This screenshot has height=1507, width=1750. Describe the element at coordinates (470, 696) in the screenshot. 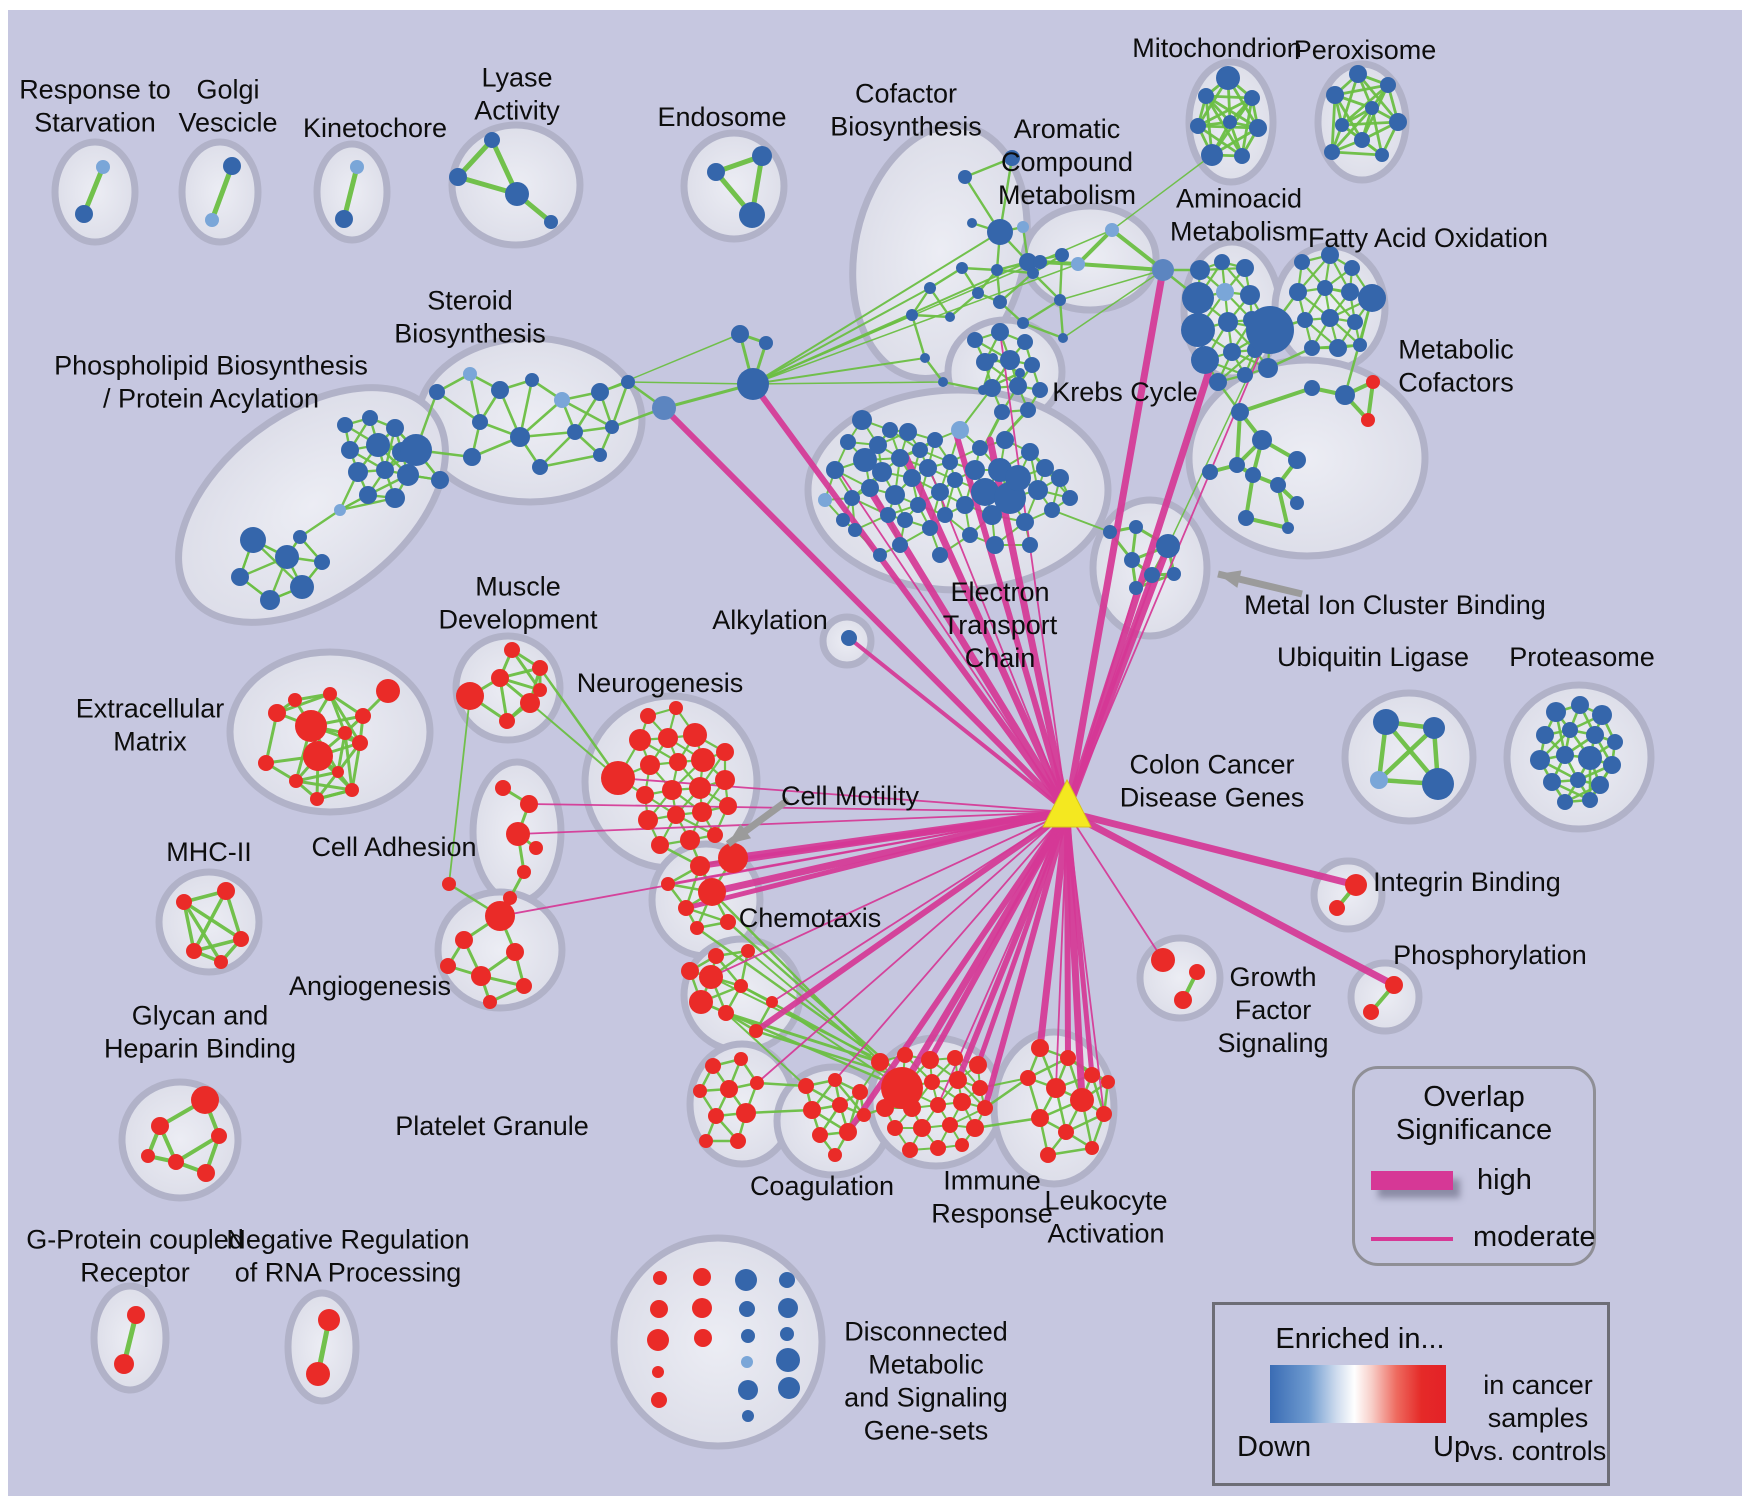

I see `node-muscle-development` at that location.